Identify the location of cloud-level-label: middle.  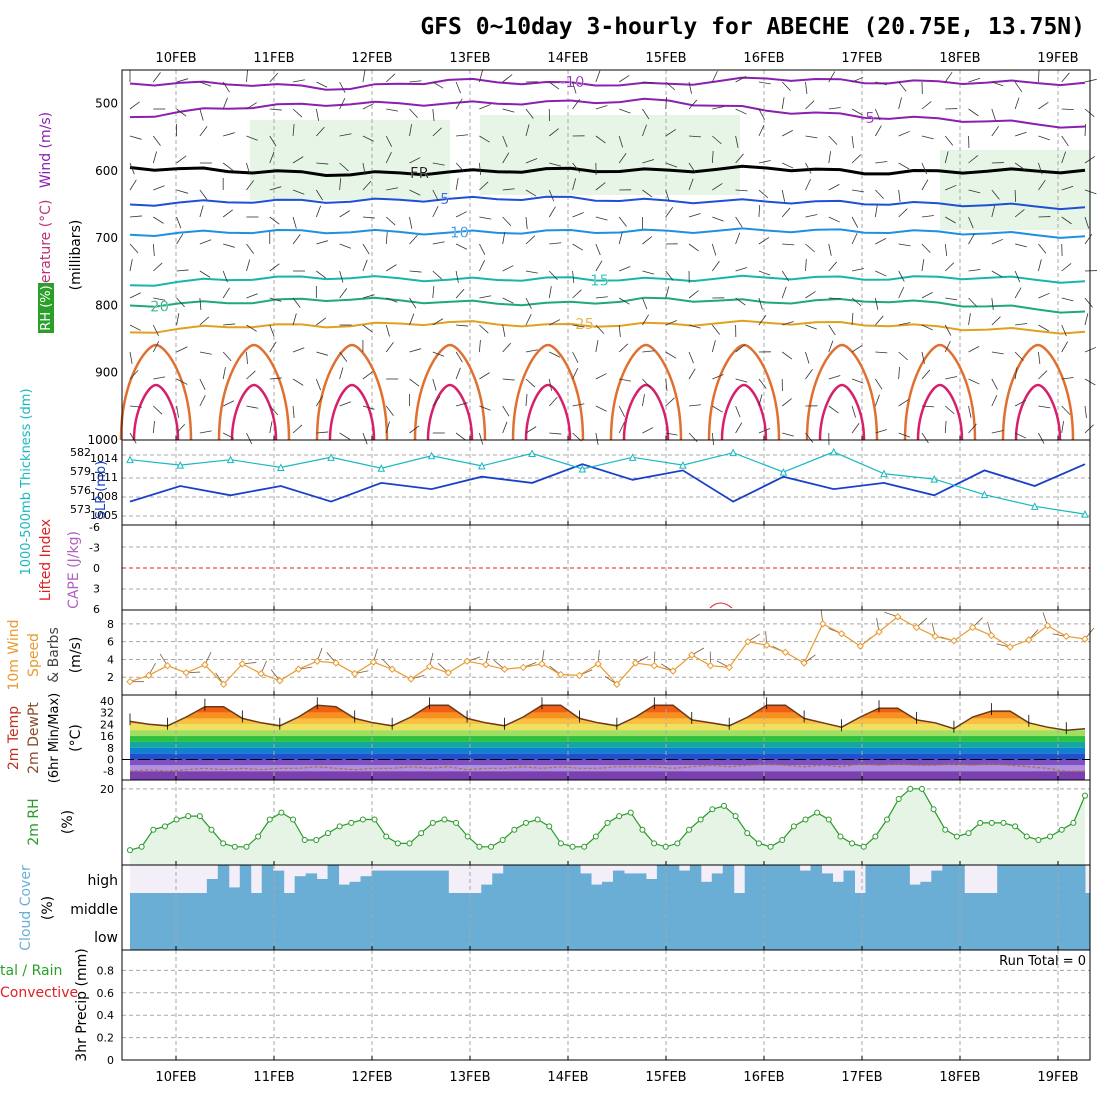
(94, 910).